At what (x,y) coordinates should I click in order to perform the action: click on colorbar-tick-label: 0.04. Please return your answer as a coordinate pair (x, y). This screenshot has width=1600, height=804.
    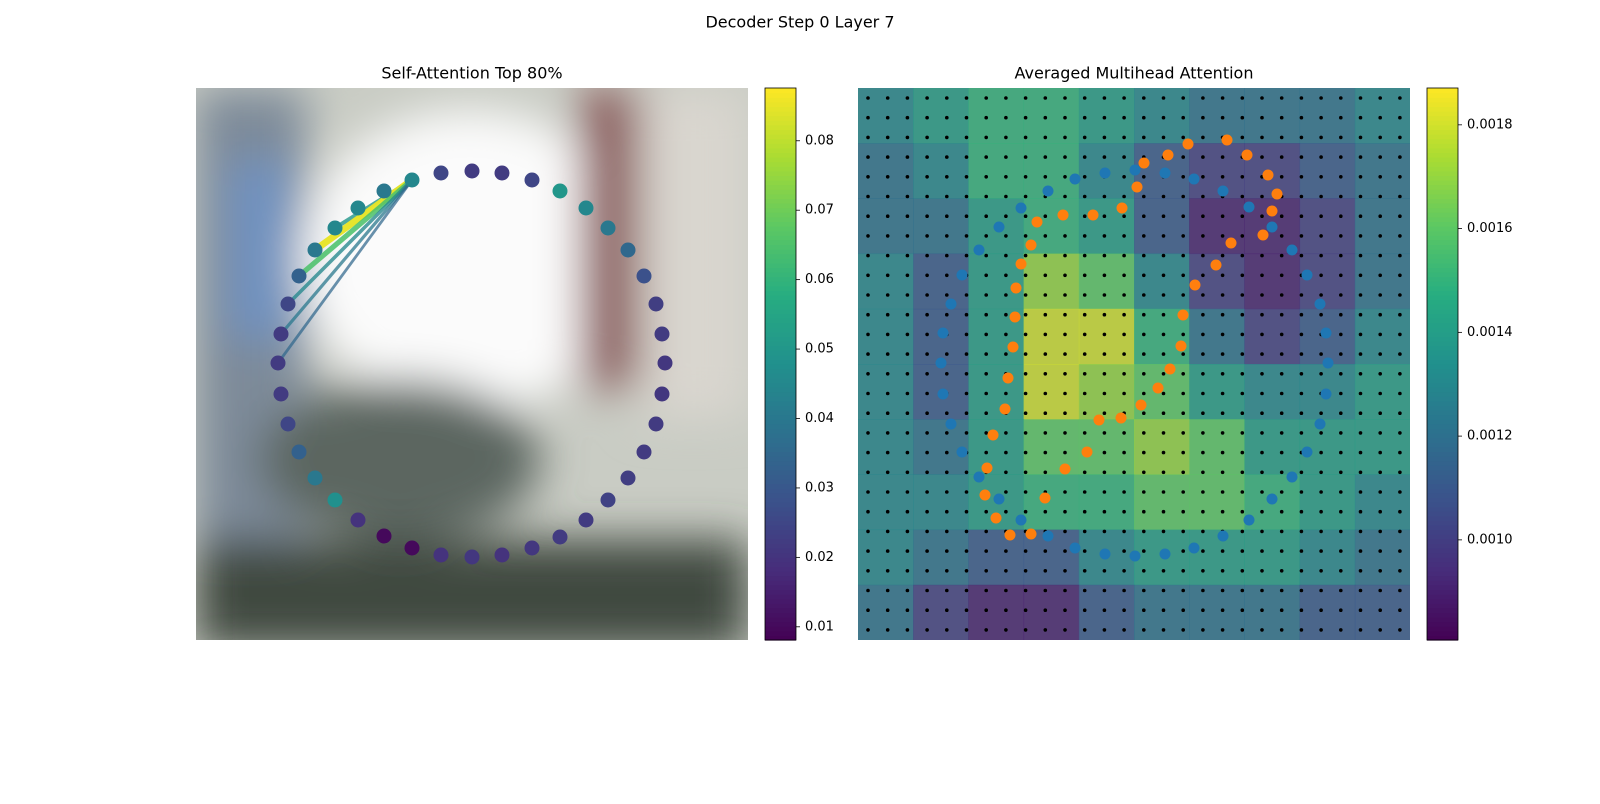
    Looking at the image, I should click on (819, 418).